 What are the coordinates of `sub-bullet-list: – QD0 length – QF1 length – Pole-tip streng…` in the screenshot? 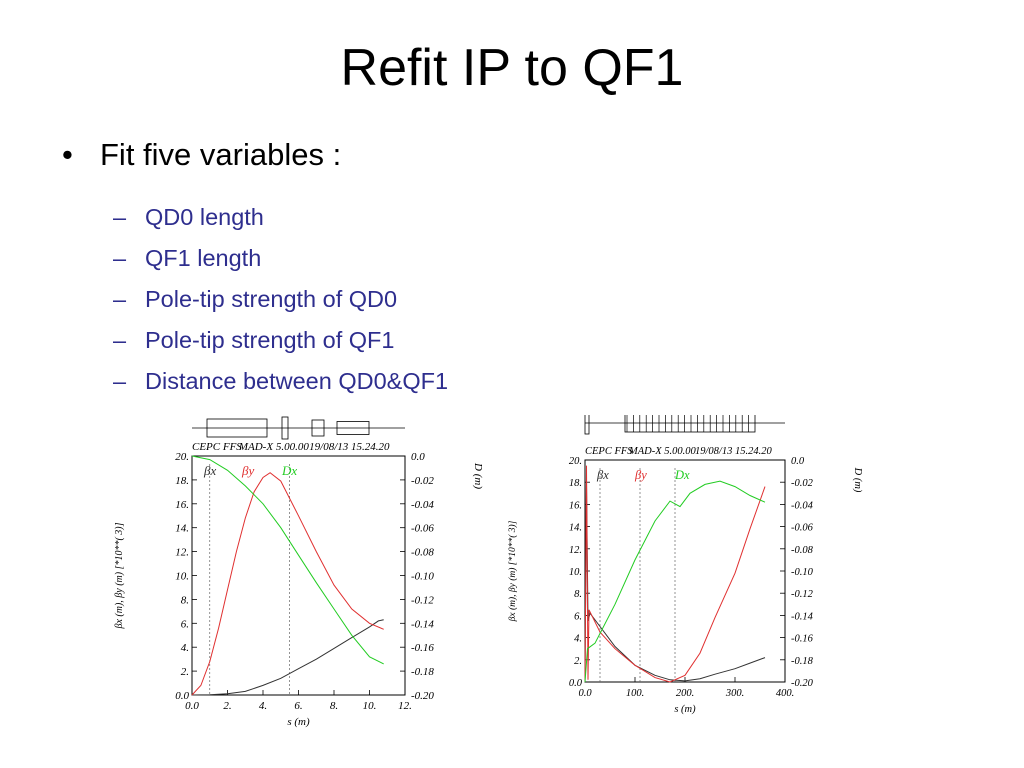 It's located at (280, 302).